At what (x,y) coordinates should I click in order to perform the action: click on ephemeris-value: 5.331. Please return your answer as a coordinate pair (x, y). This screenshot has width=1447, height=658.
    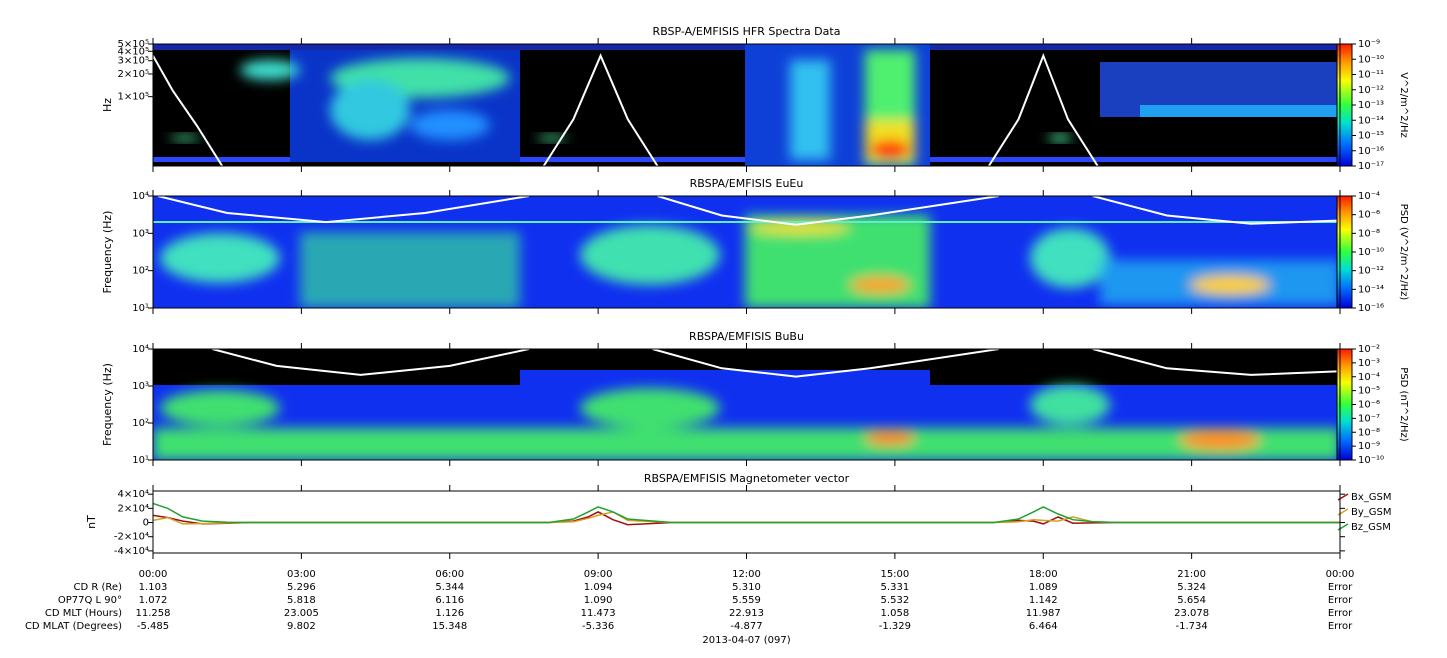
    Looking at the image, I should click on (895, 587).